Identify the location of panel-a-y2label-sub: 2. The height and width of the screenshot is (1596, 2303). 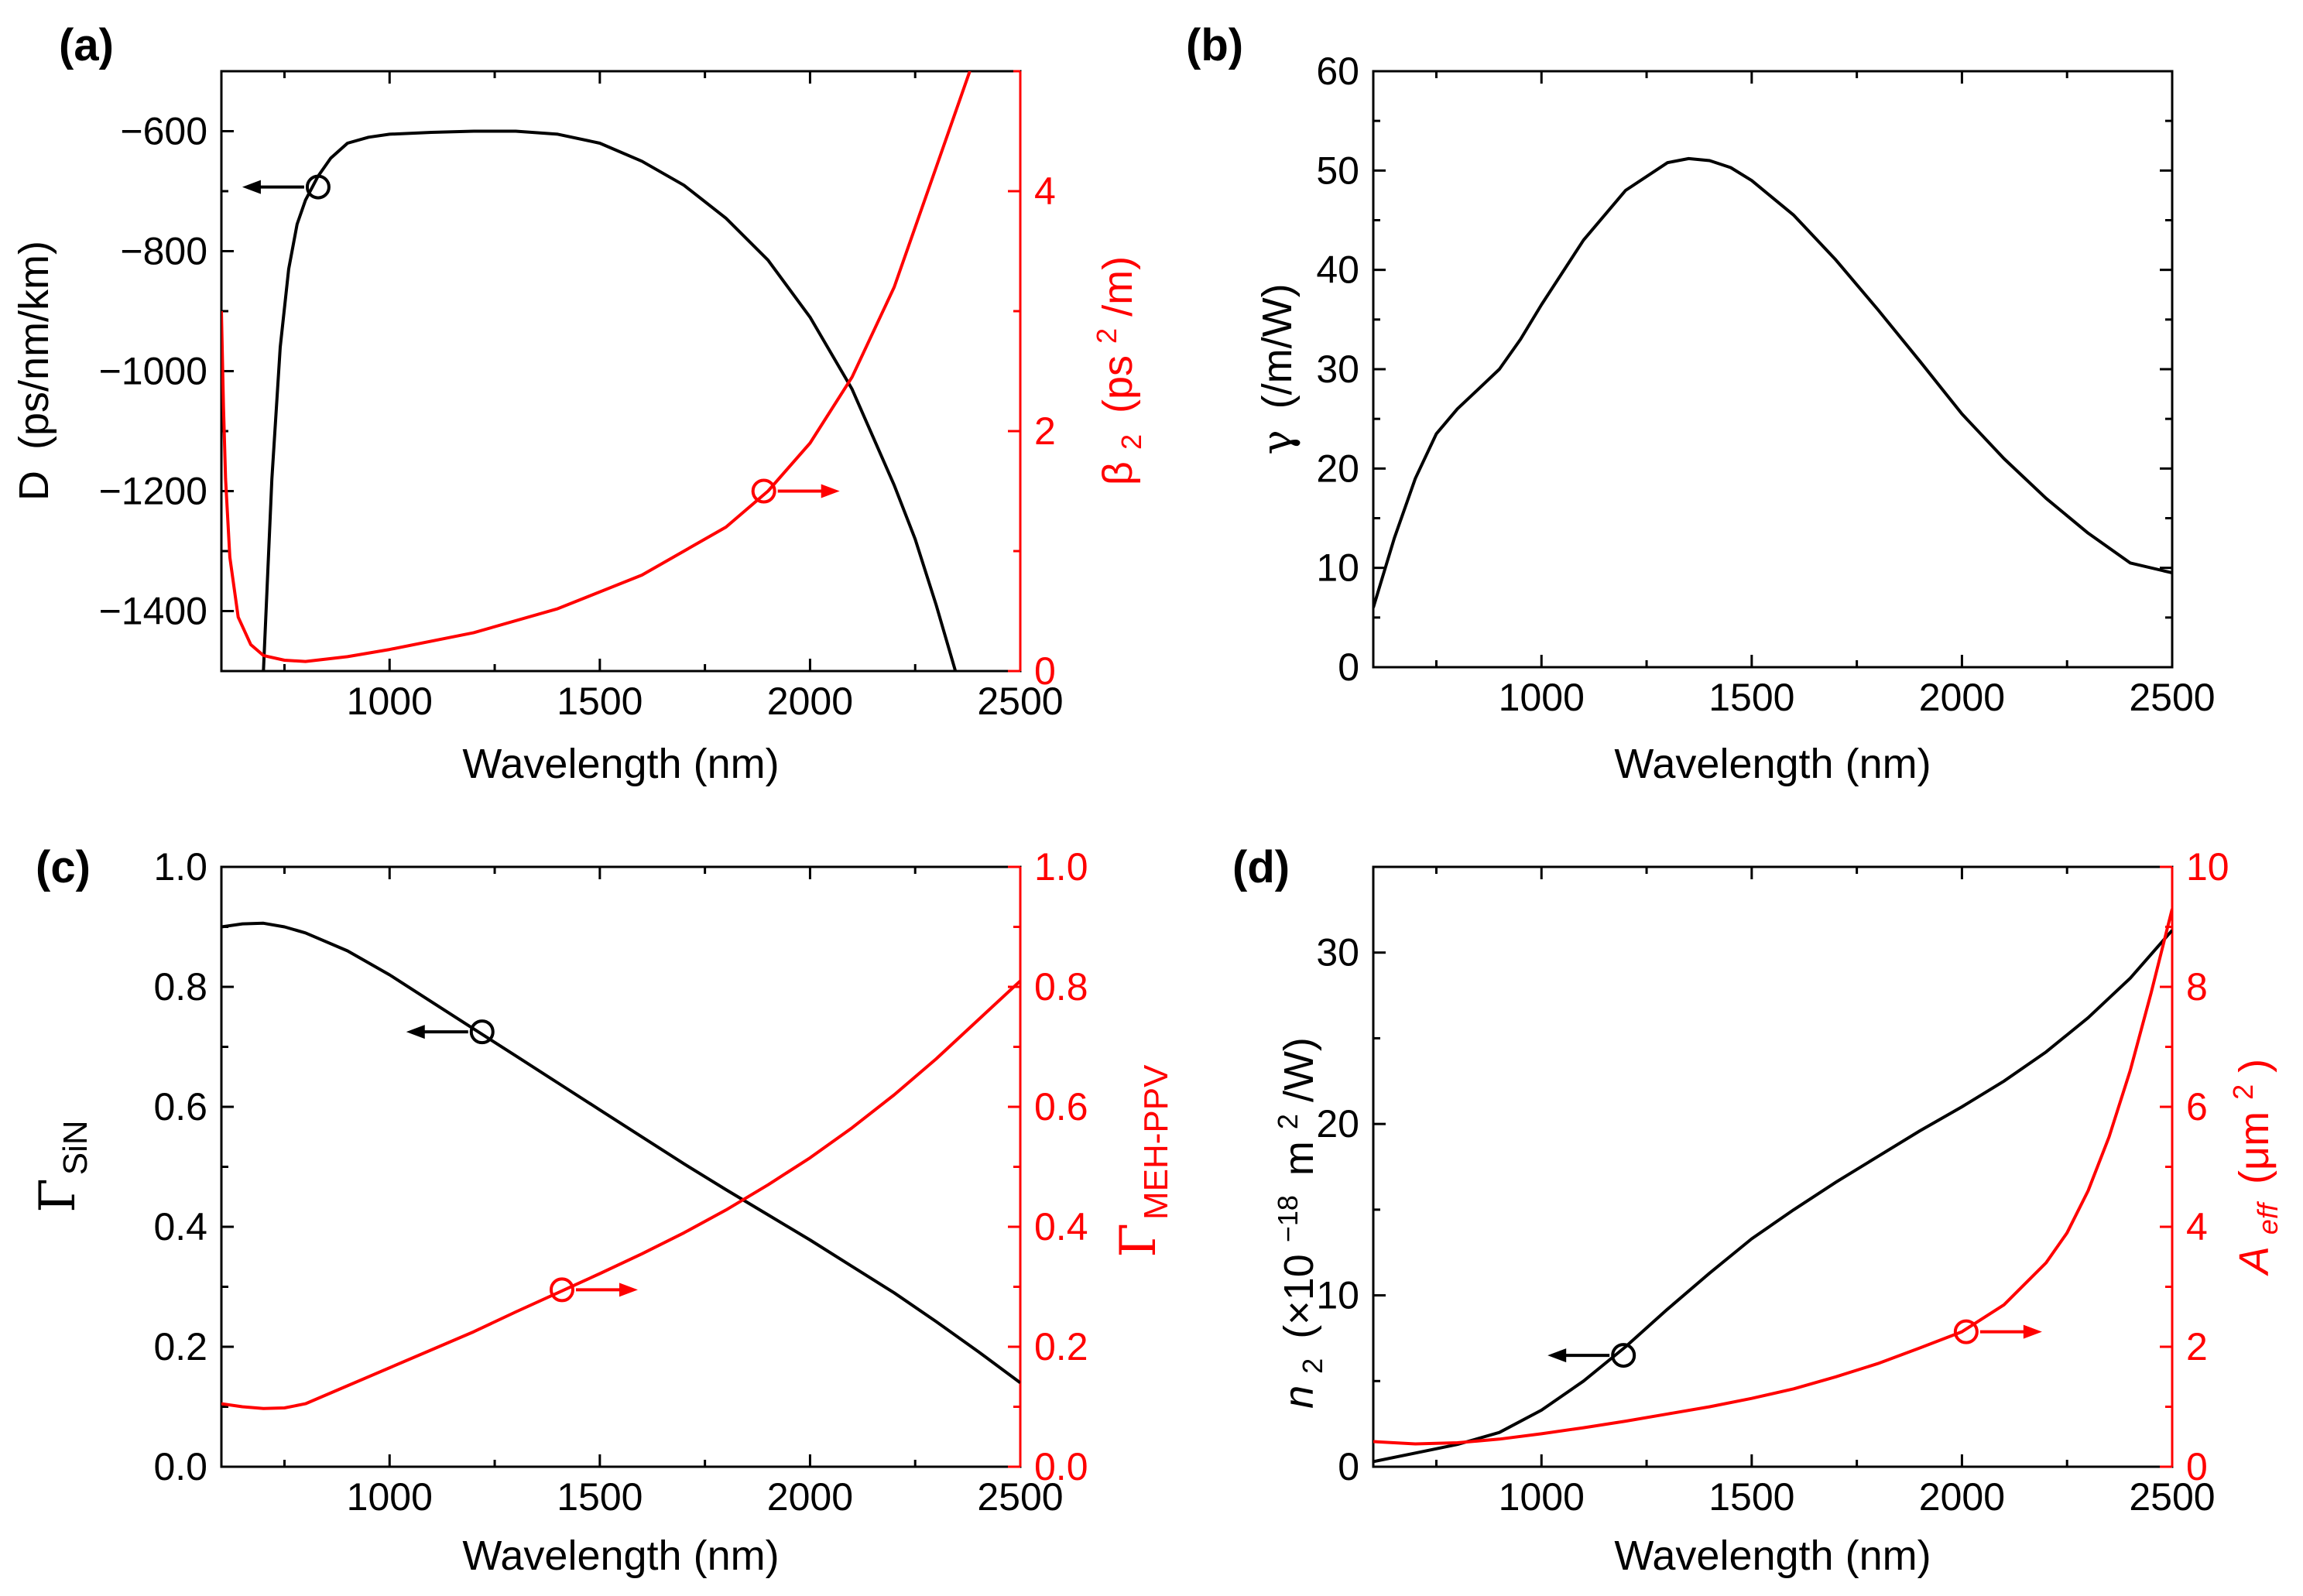
(1131, 442).